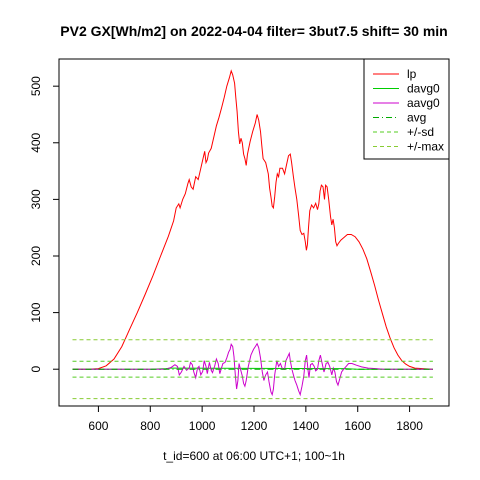 Image resolution: width=480 pixels, height=480 pixels. Describe the element at coordinates (44, 224) in the screenshot. I see `y-axis: 0 100 200 300 400 500` at that location.